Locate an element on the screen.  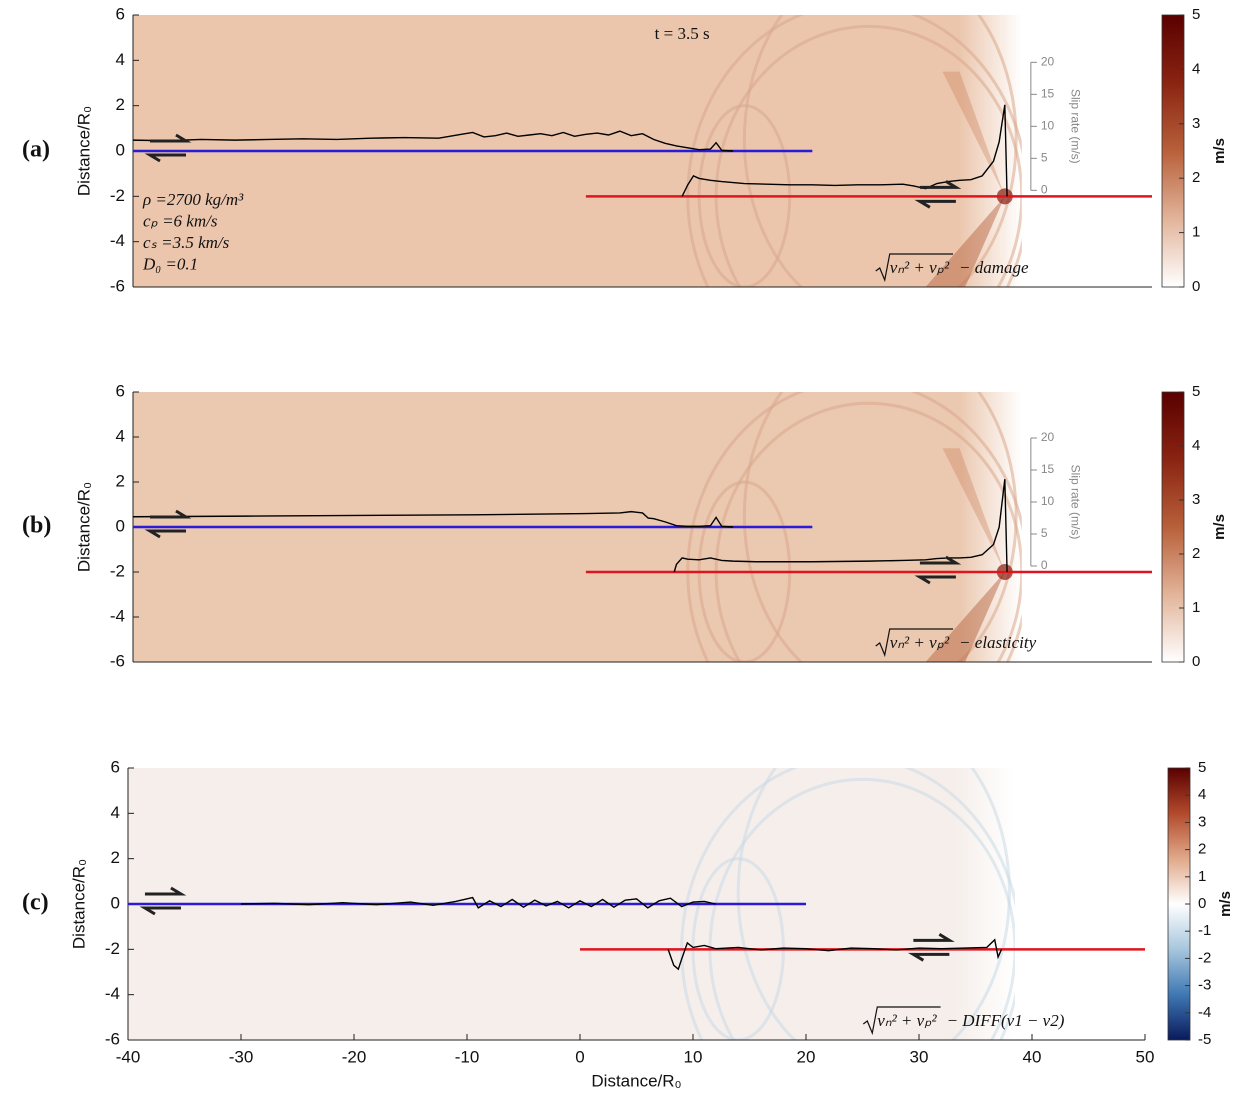
formula-suffix: − damage is located at coordinates (994, 267).